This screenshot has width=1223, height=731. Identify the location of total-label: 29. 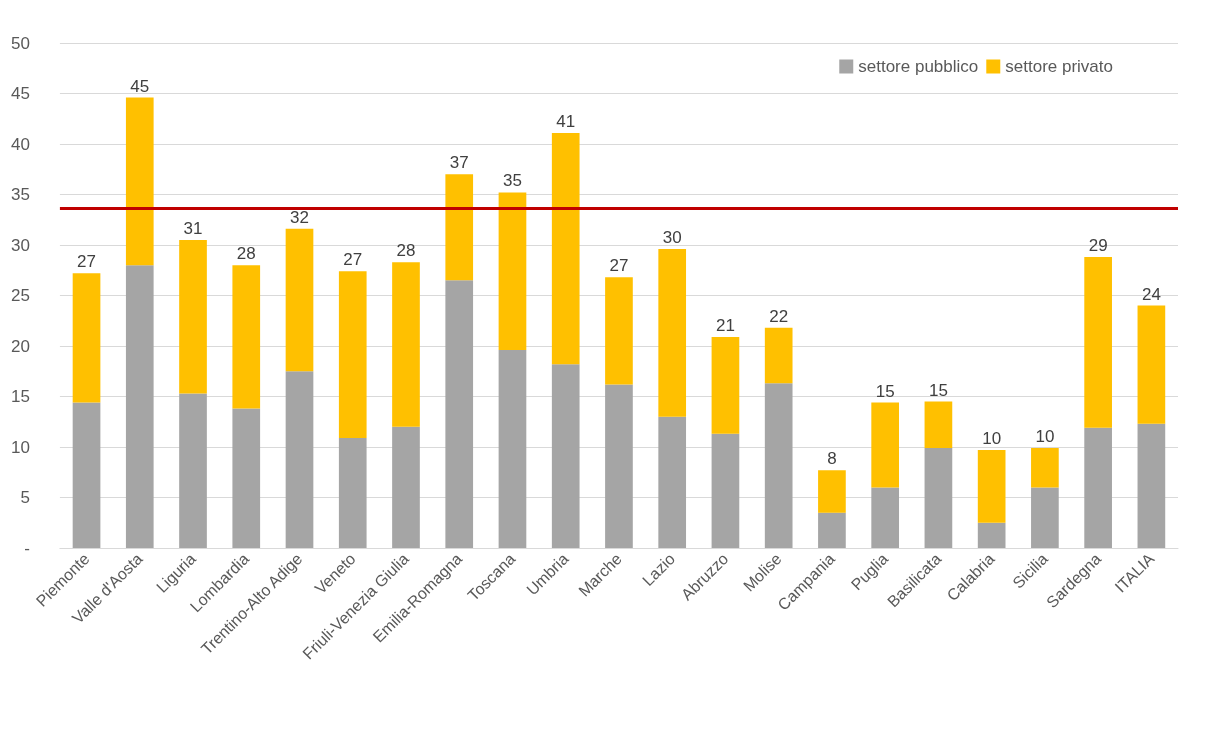
(1098, 246).